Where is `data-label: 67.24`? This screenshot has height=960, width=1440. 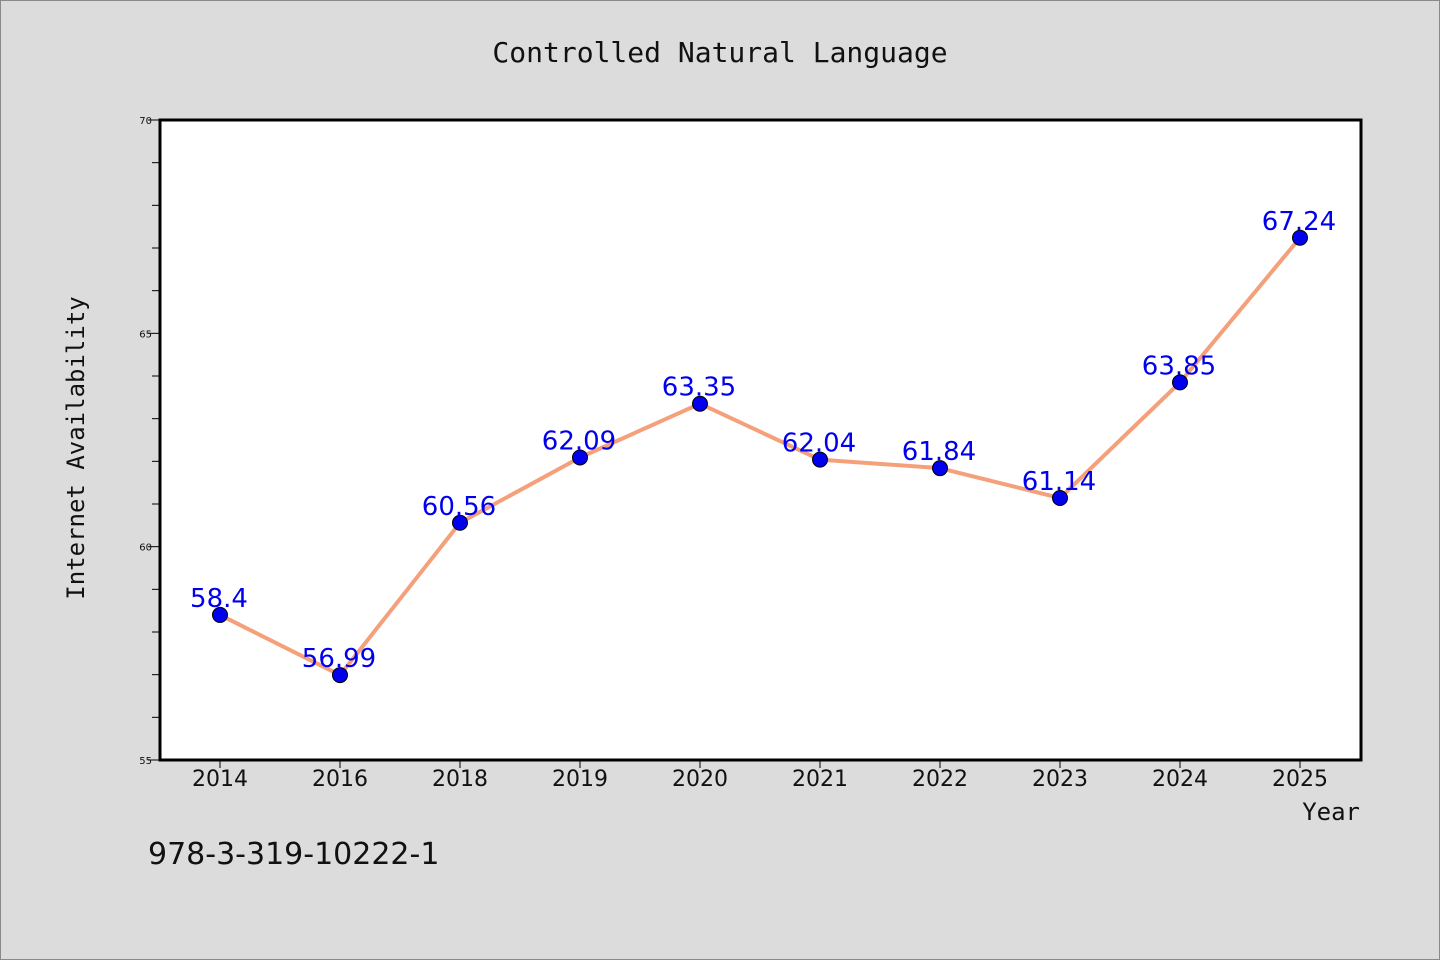
data-label: 67.24 is located at coordinates (1299, 222).